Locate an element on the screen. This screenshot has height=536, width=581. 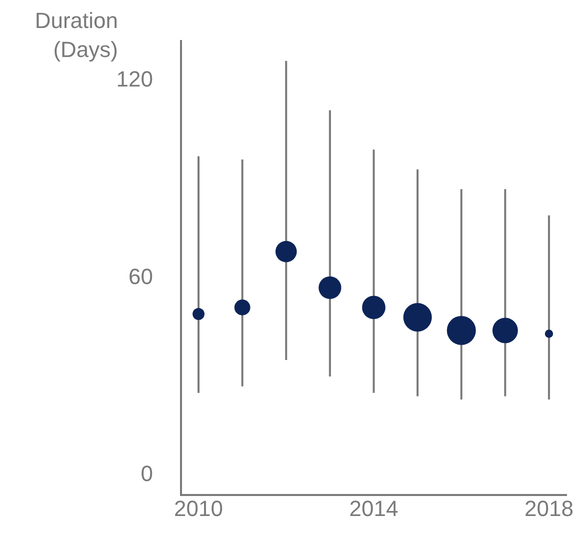
x-tick-label: 2014 is located at coordinates (373, 509).